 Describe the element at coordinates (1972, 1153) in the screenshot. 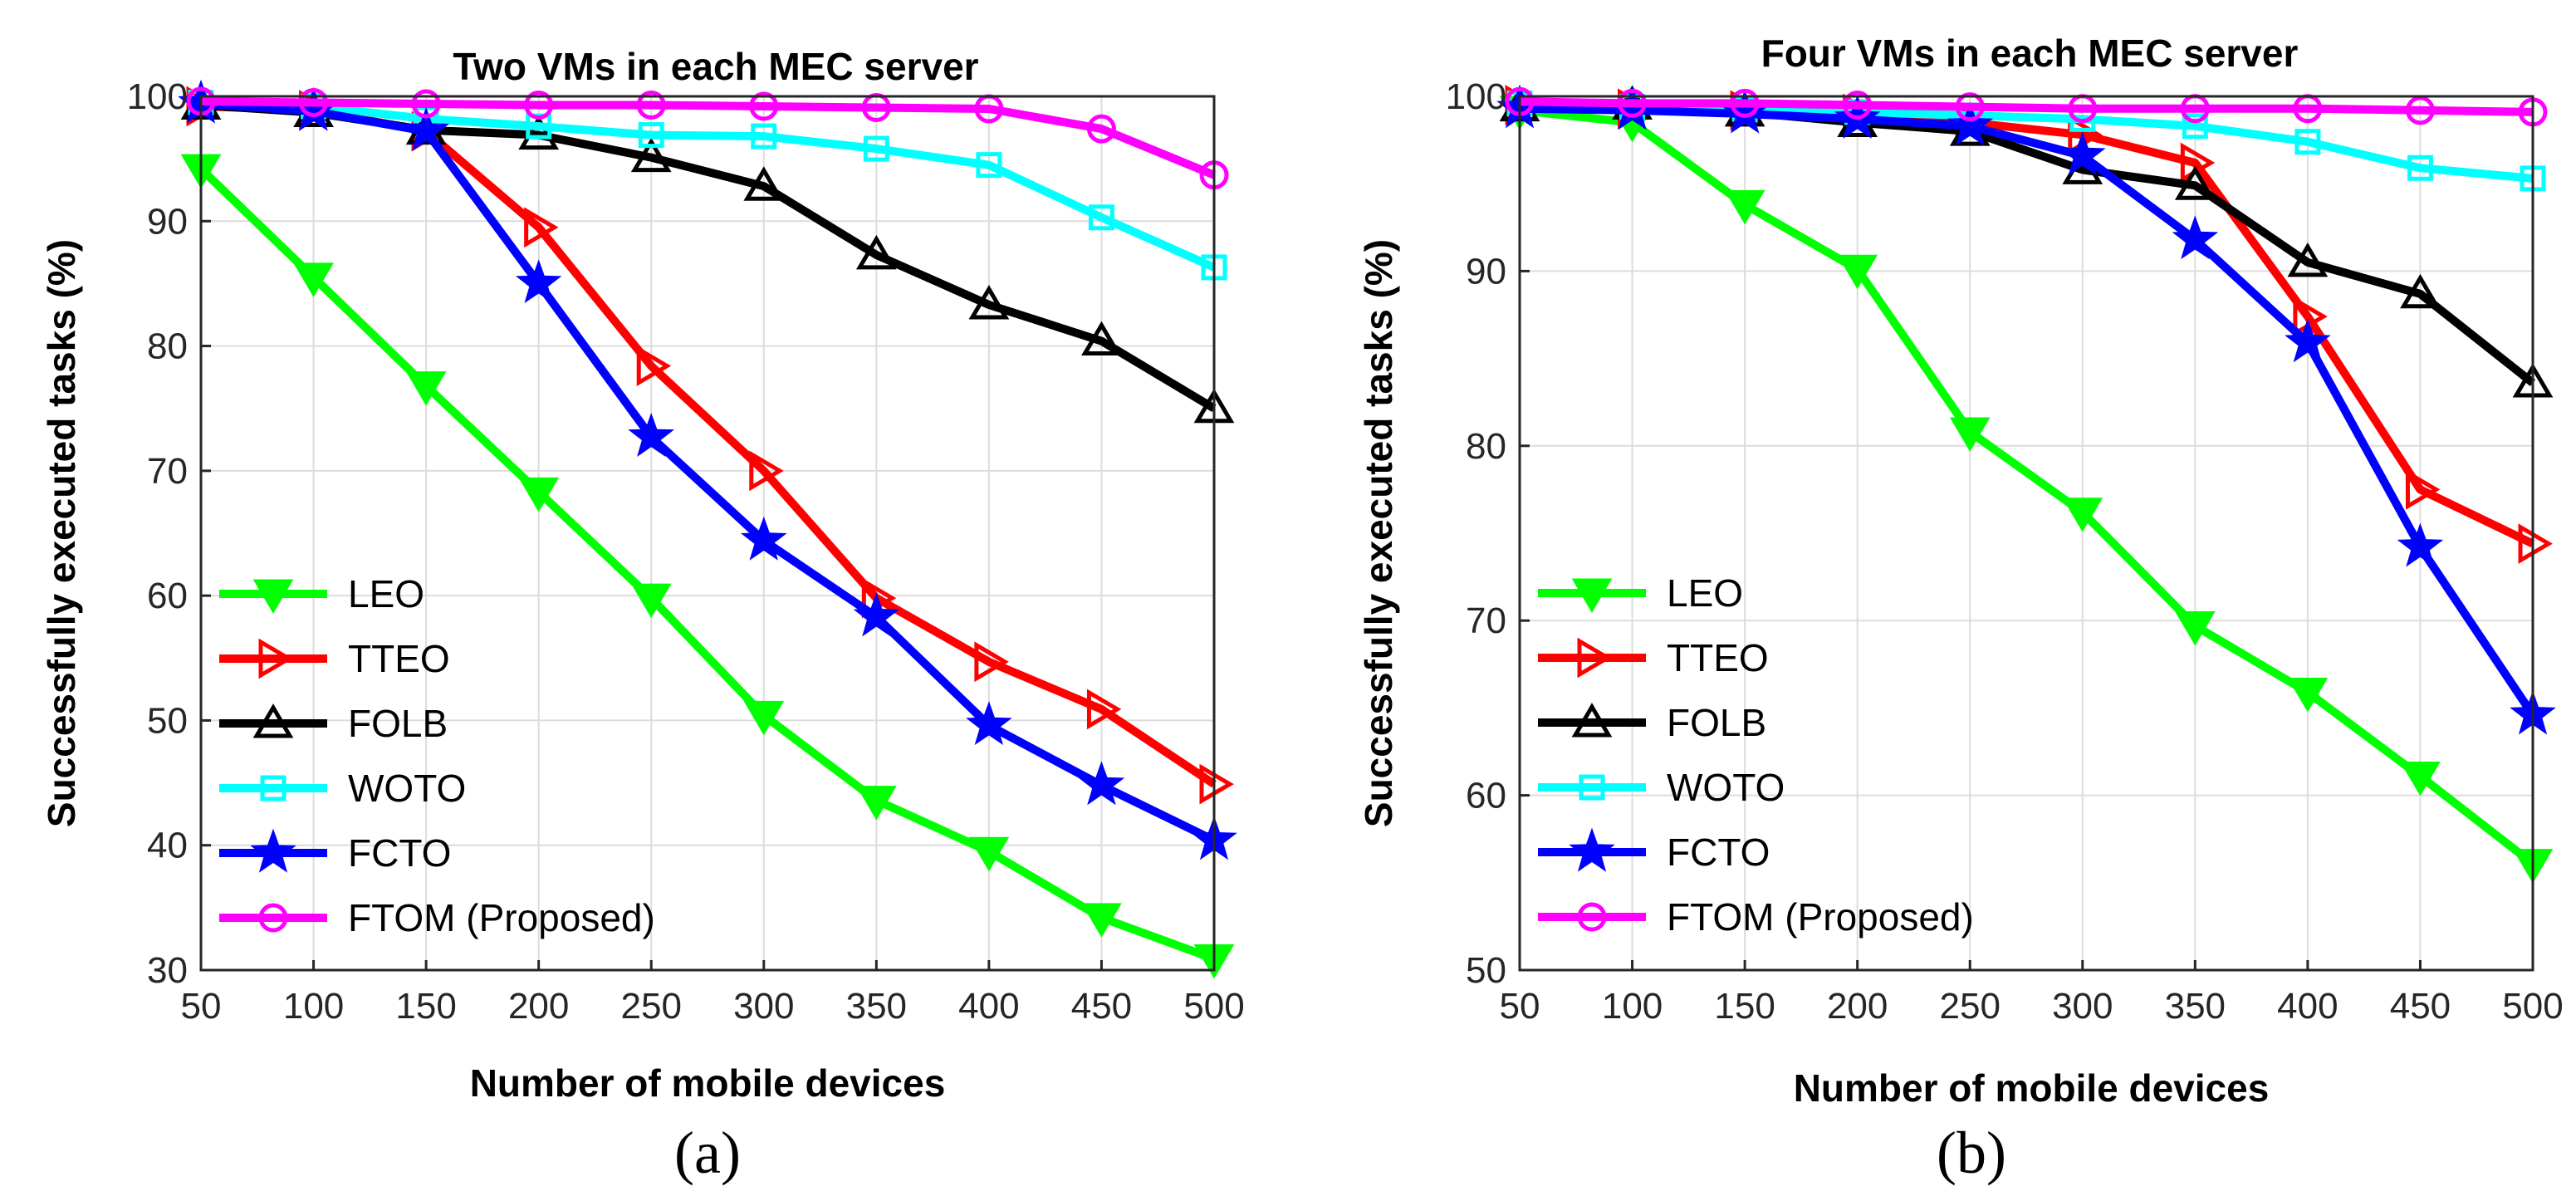

I see `panel-label: (b)` at that location.